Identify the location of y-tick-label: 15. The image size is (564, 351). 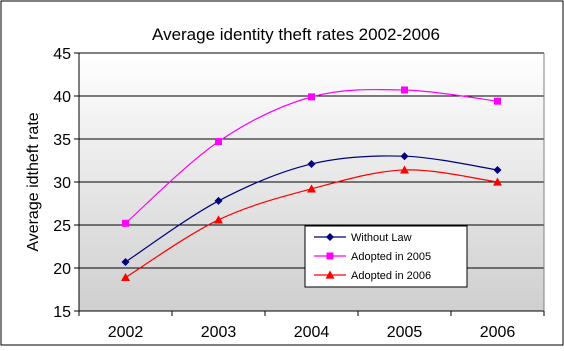
(62, 312).